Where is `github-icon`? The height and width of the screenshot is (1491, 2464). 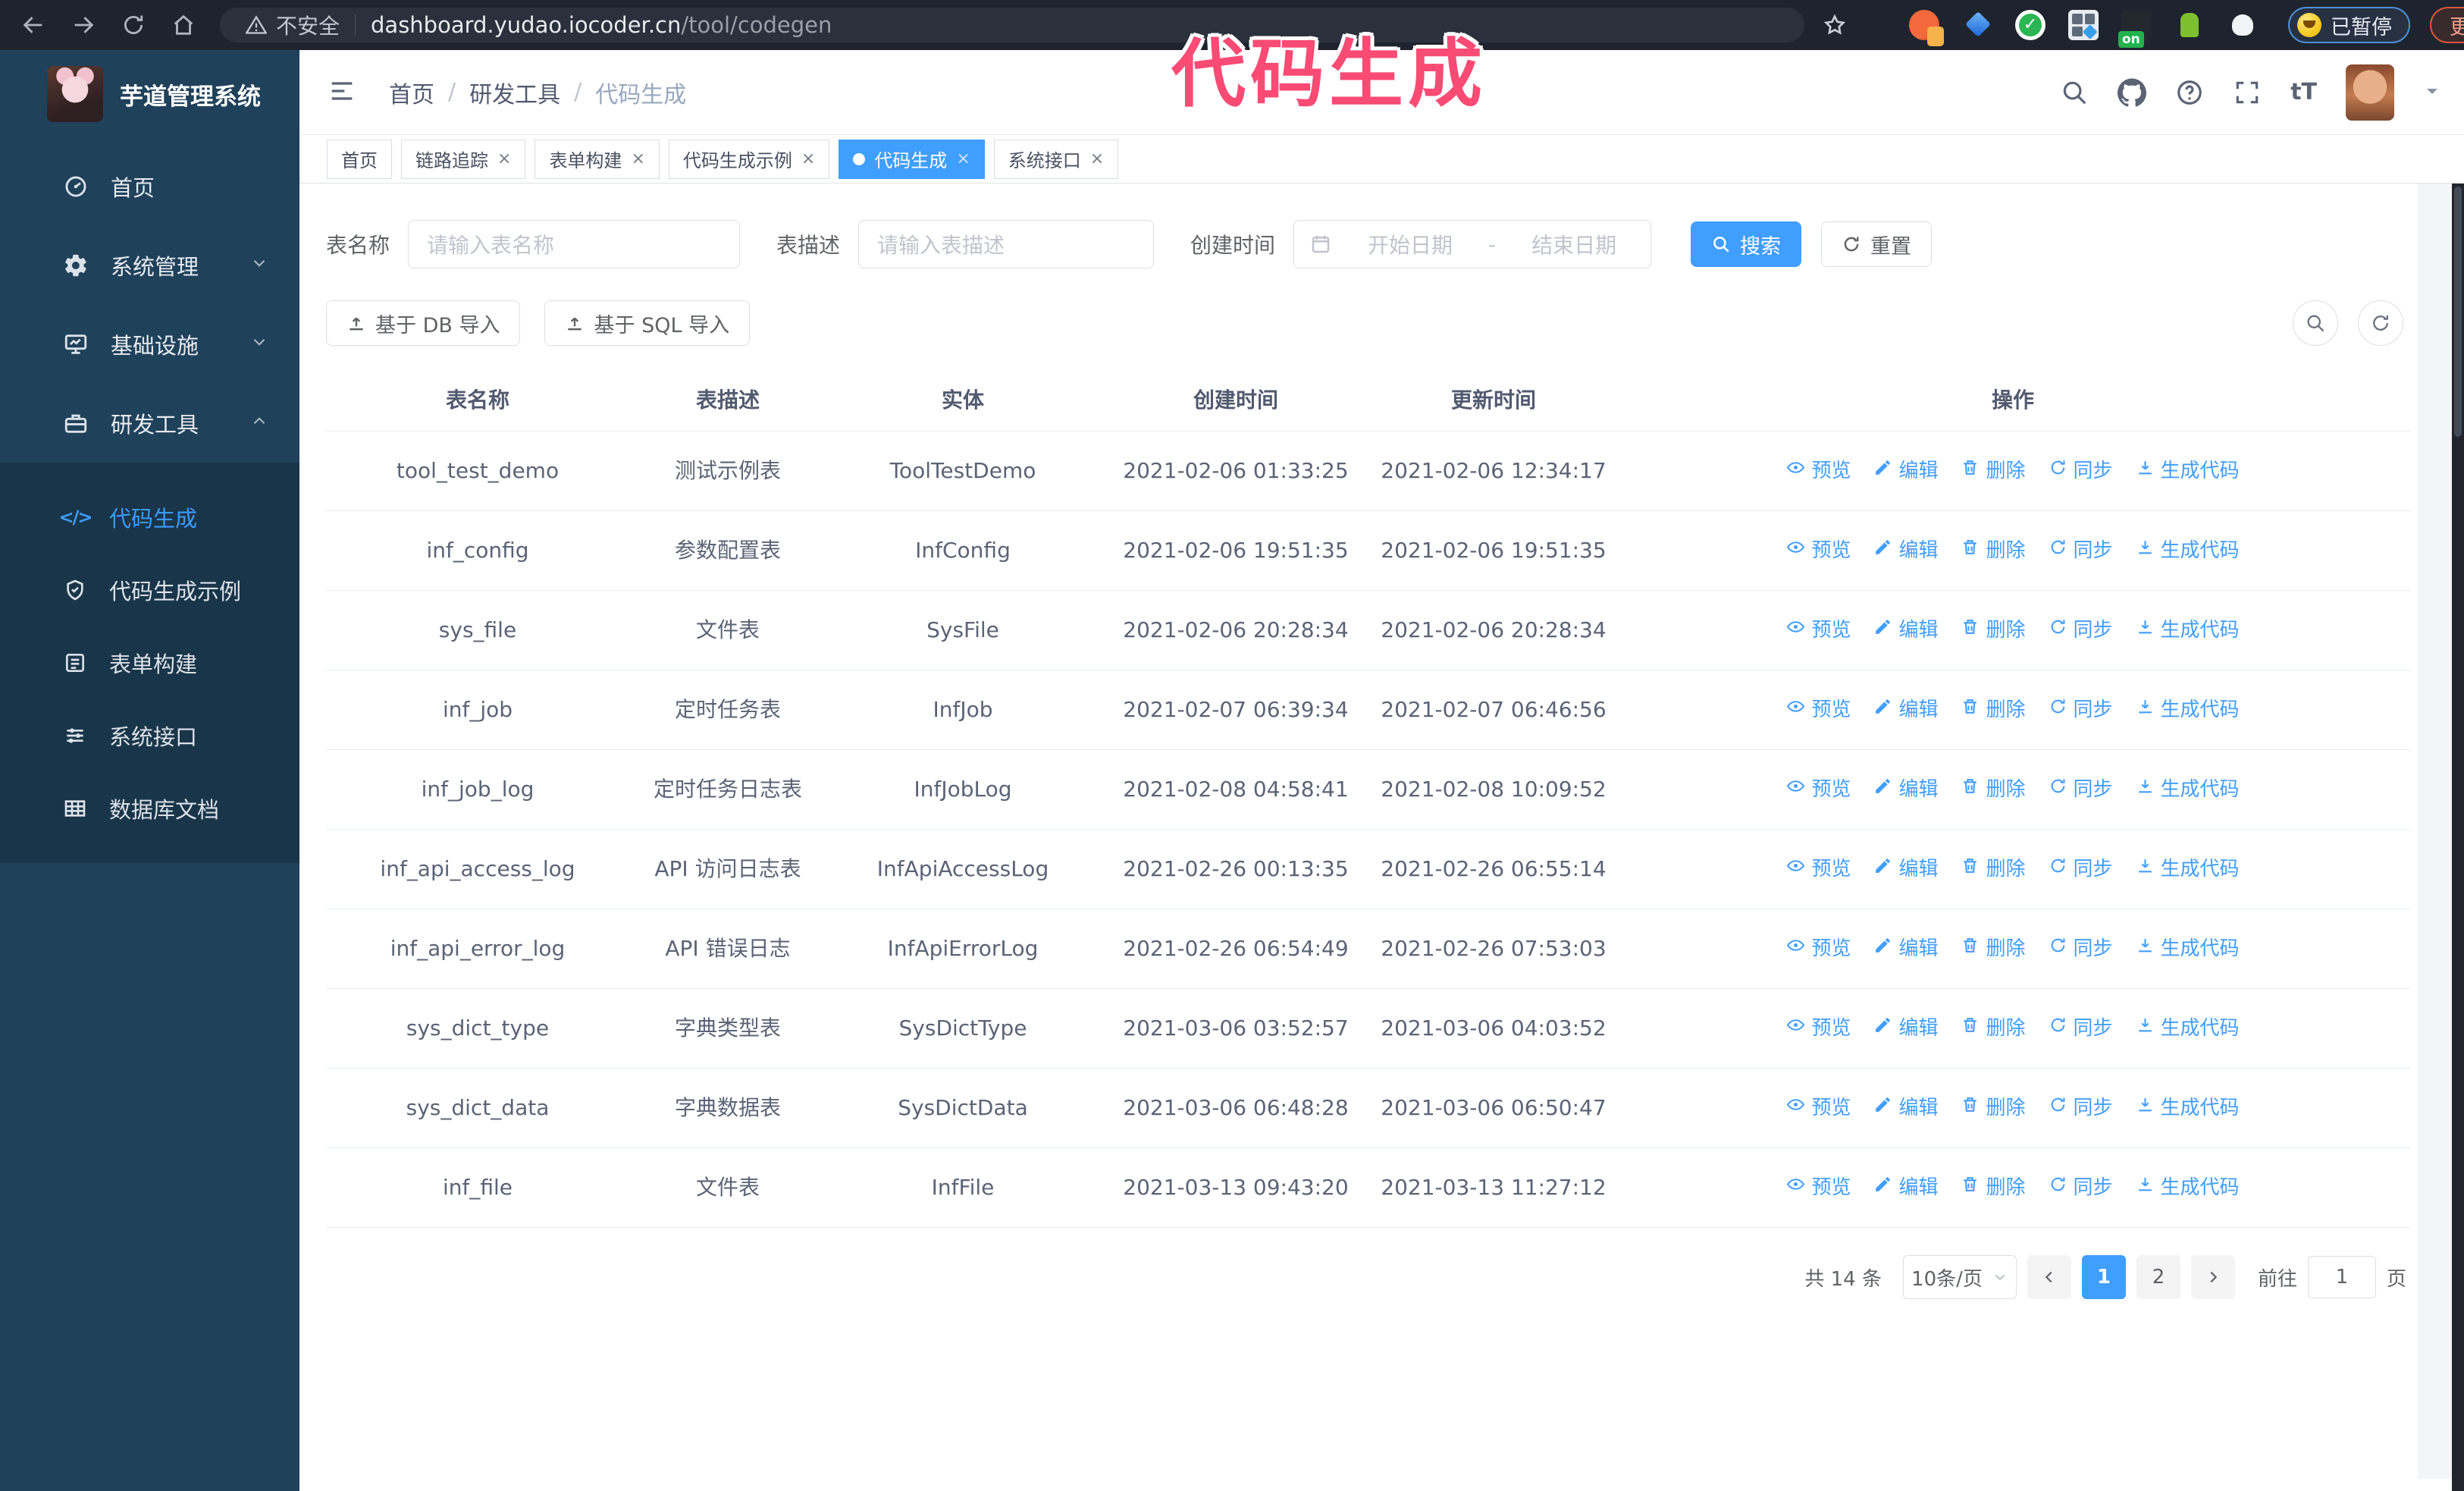
github-icon is located at coordinates (2133, 92).